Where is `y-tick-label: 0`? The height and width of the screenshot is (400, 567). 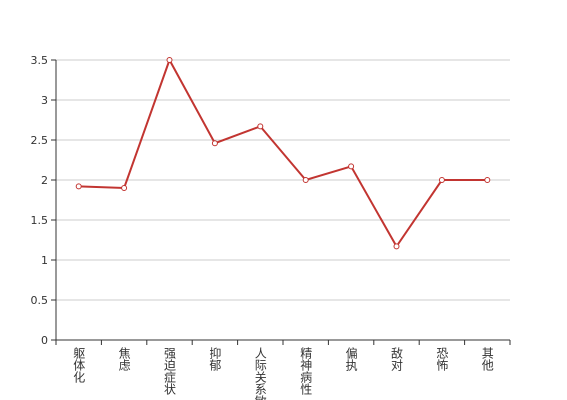 y-tick-label: 0 is located at coordinates (44, 340).